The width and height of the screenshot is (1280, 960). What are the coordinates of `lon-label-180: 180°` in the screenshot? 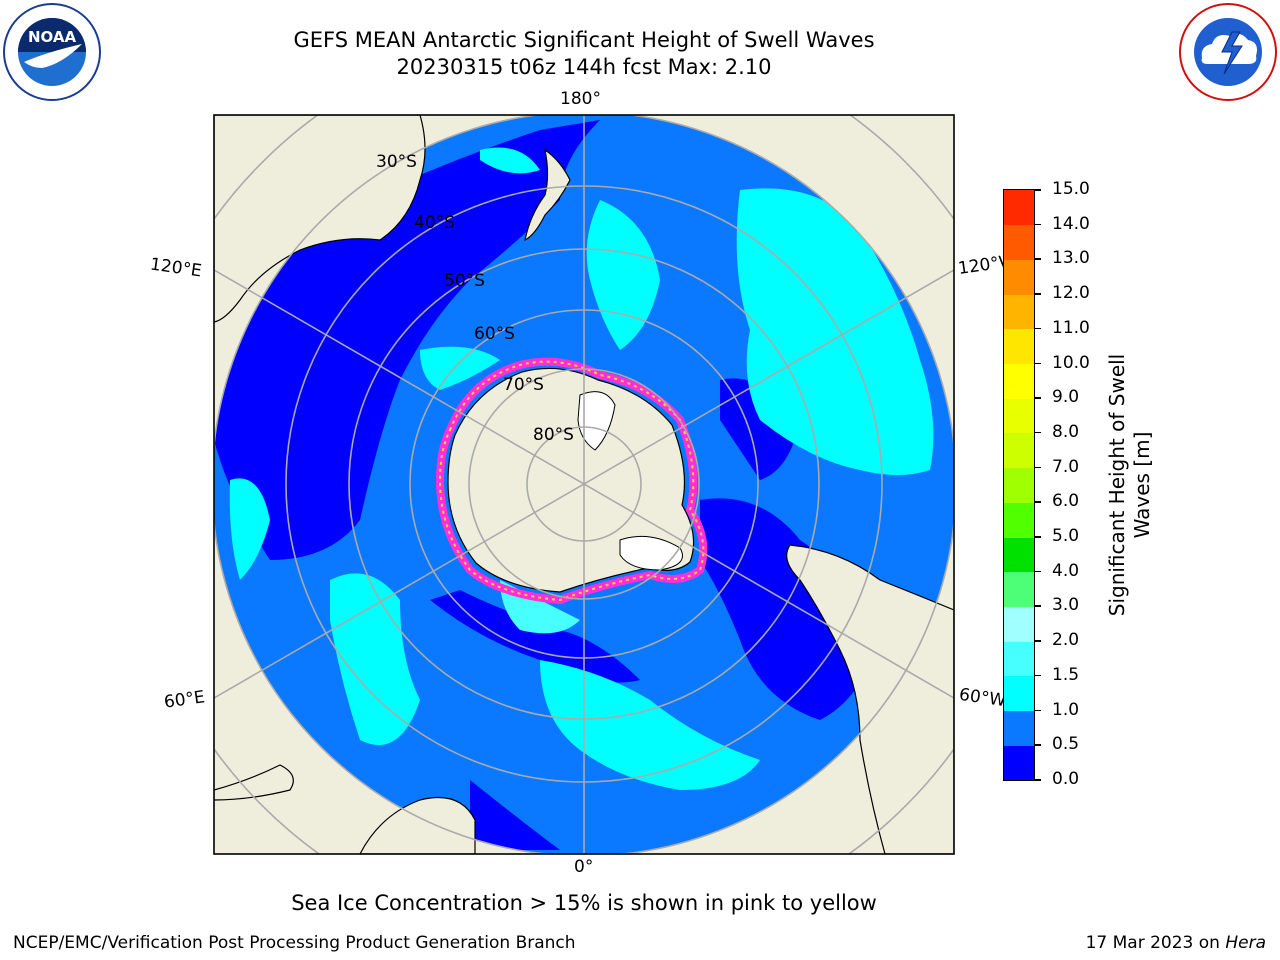 It's located at (580, 99).